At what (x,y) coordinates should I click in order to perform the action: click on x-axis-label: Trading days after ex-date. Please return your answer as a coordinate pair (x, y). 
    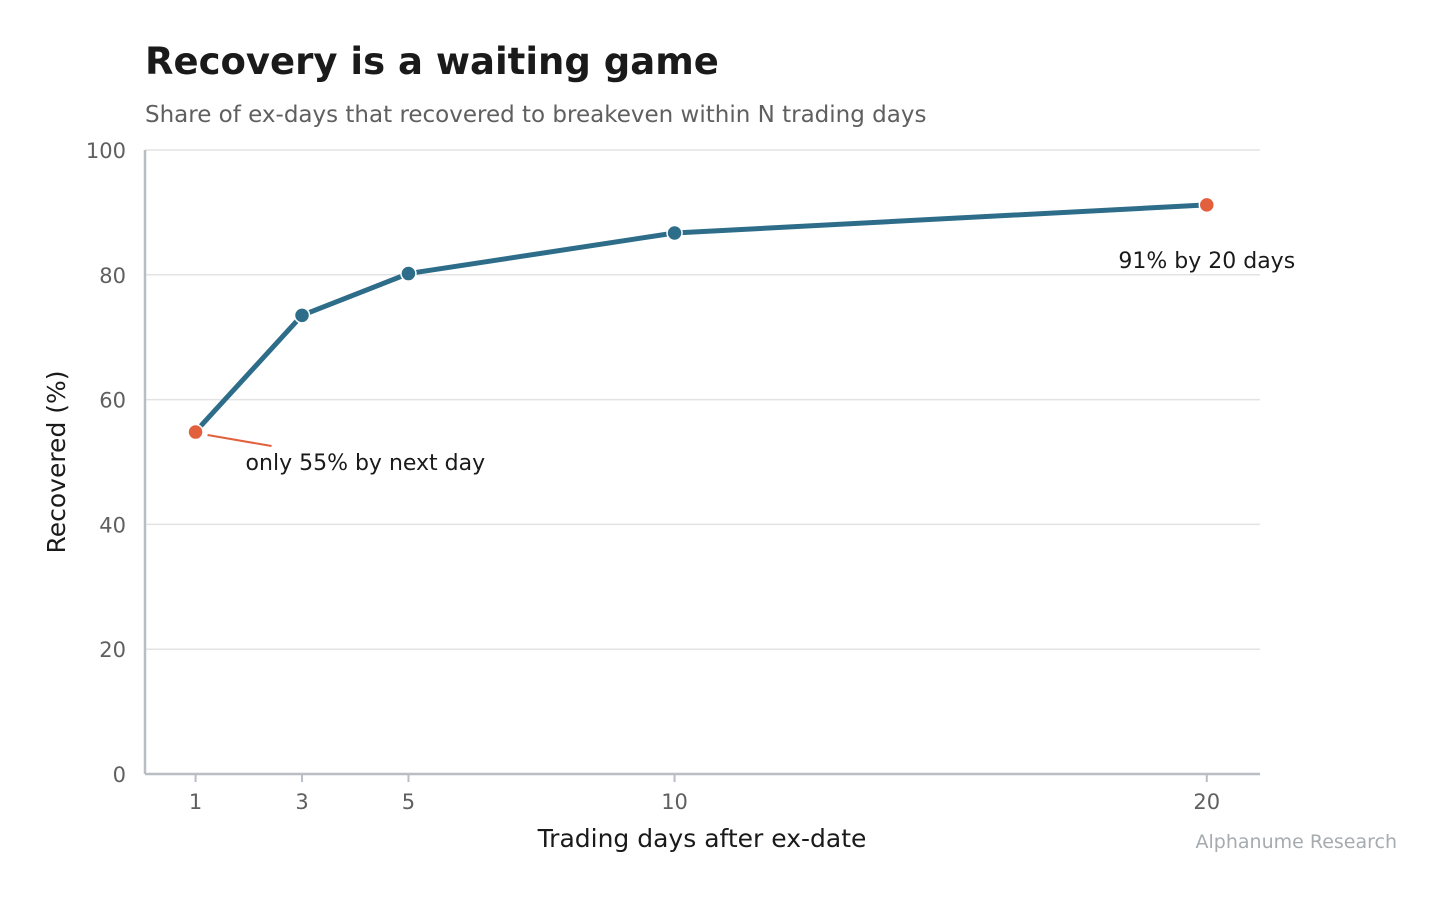
    Looking at the image, I should click on (702, 838).